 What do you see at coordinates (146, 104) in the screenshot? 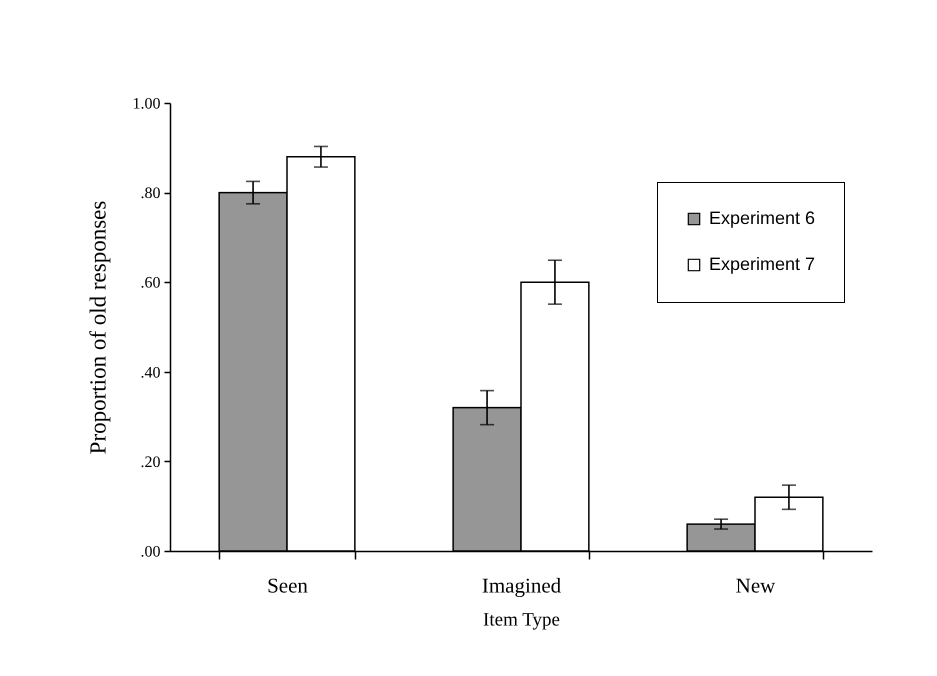
I see `y-tick-label: 1.00` at bounding box center [146, 104].